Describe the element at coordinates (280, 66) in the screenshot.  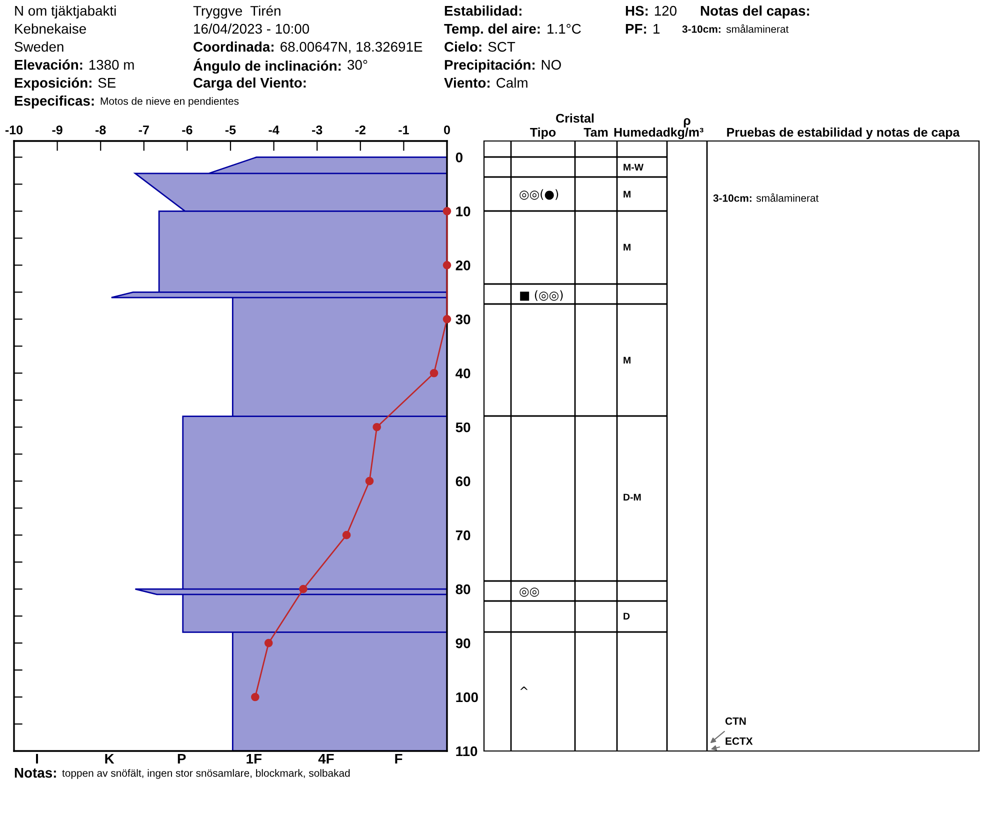
I see `text: Ángulo de inclinación: 30°` at that location.